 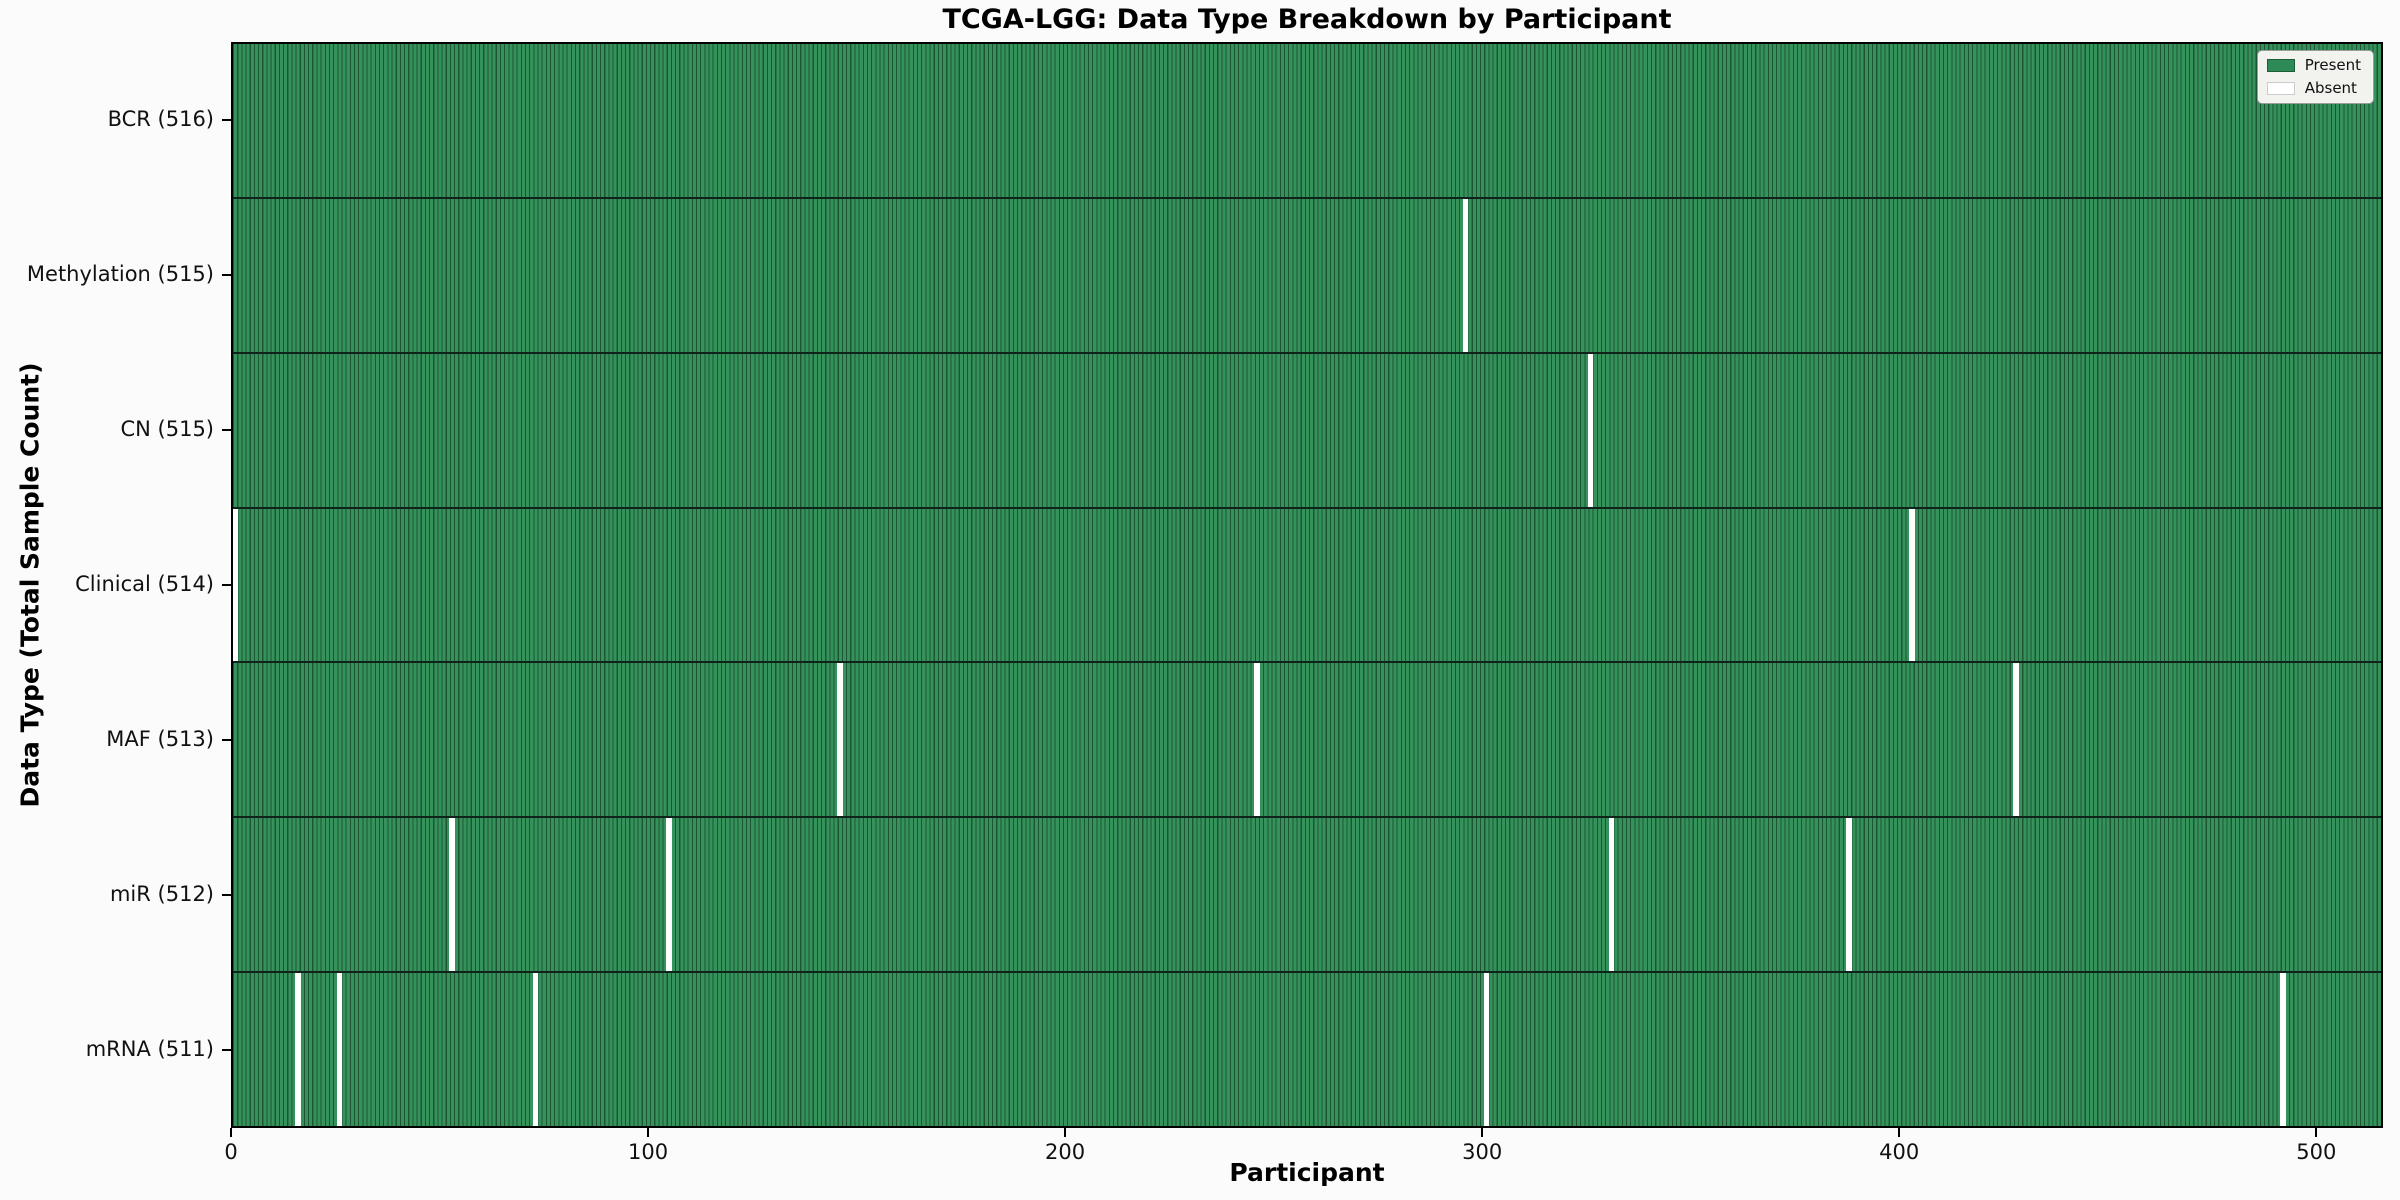 I want to click on legend-label-present: Present, so click(x=2332, y=65).